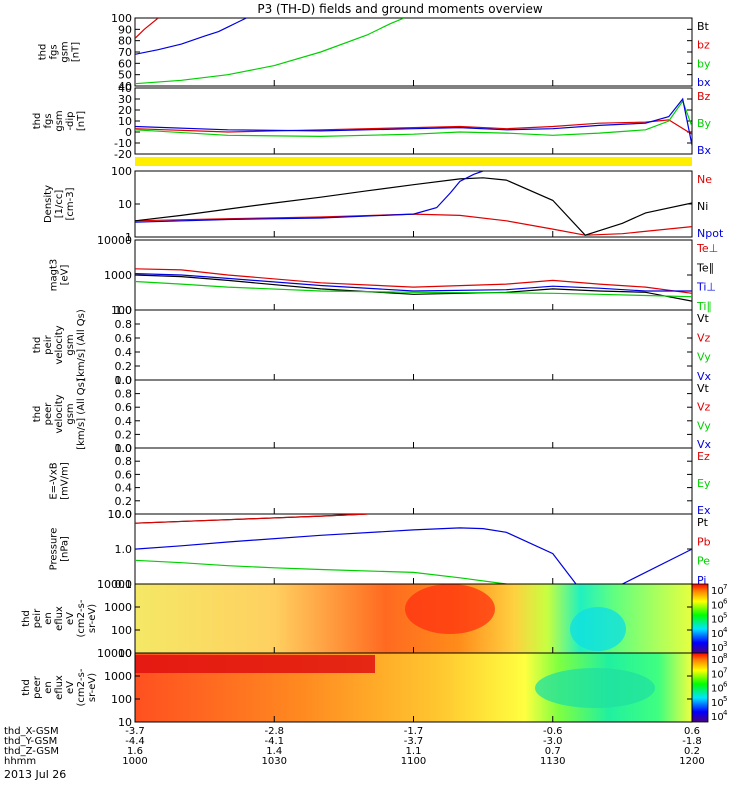 The height and width of the screenshot is (800, 750). I want to click on ephemeris-value: 1130, so click(552, 761).